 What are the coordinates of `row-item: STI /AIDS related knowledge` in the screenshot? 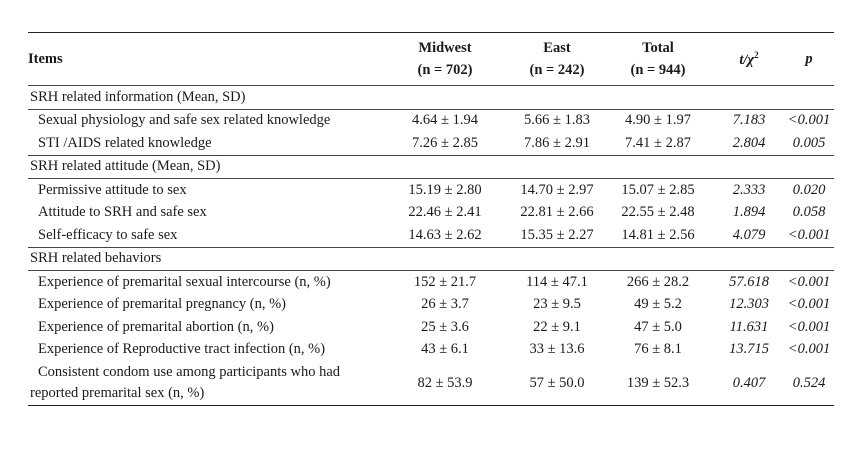 It's located at (125, 142).